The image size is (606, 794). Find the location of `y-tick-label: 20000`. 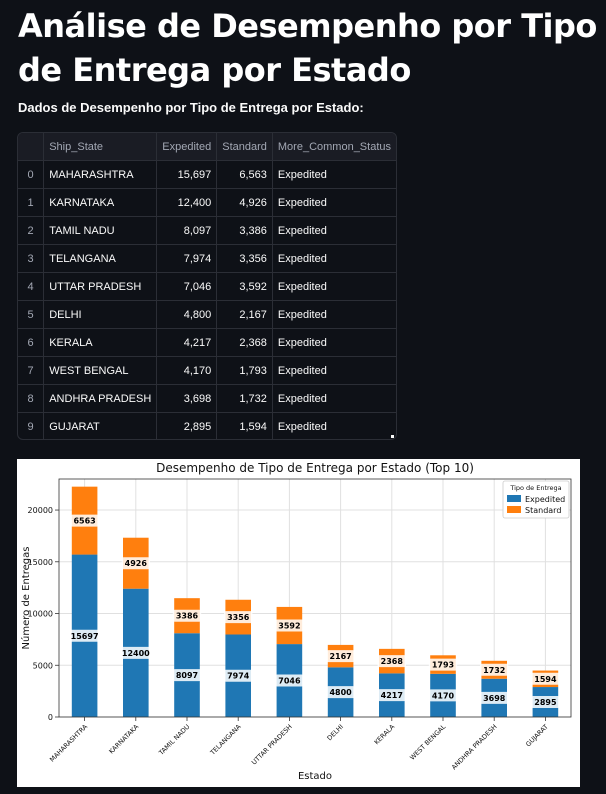

y-tick-label: 20000 is located at coordinates (40, 510).